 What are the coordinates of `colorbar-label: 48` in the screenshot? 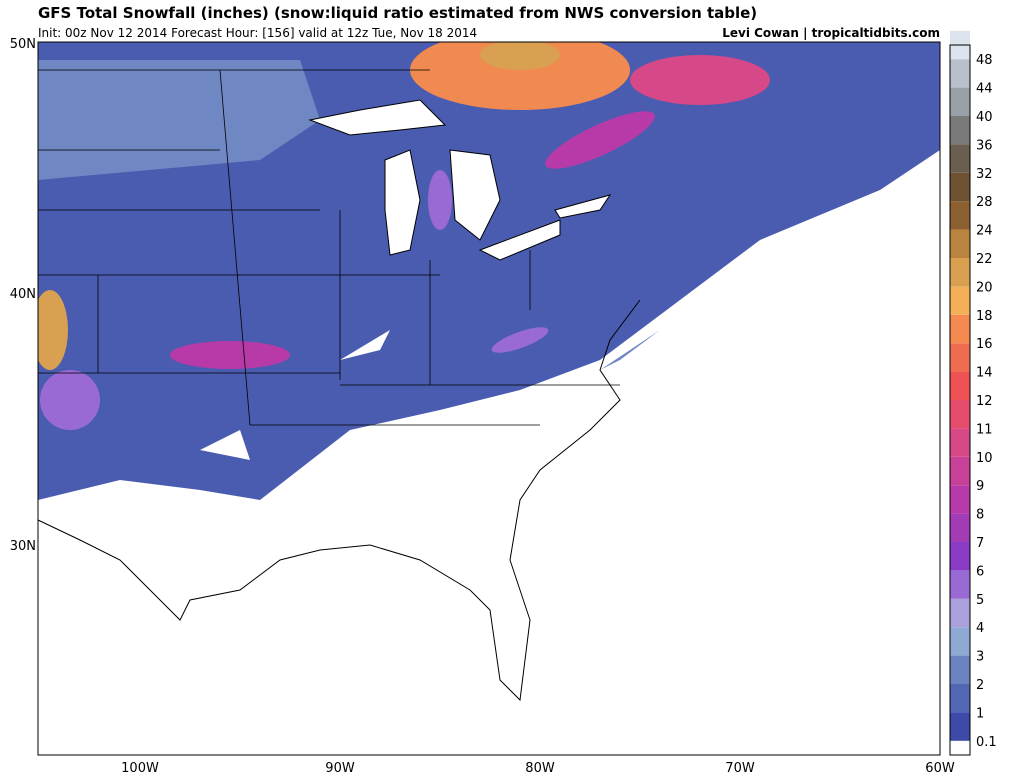 It's located at (984, 60).